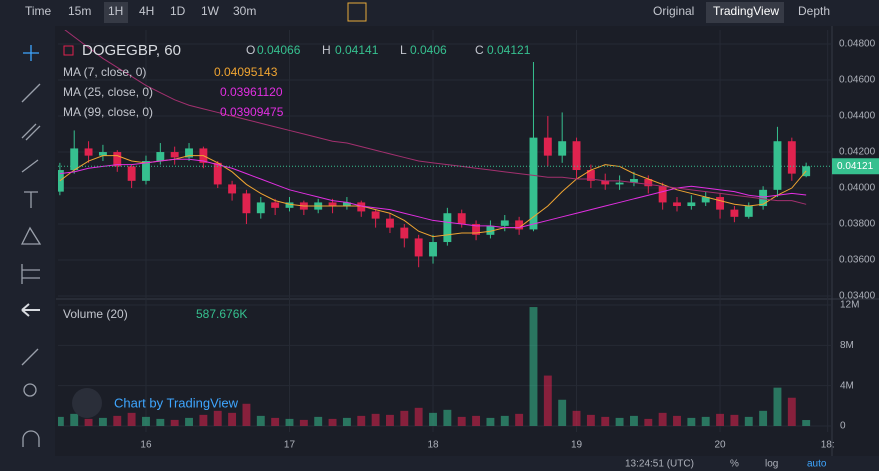 Image resolution: width=879 pixels, height=471 pixels. Describe the element at coordinates (857, 296) in the screenshot. I see `y-tick-label: 0.03400` at that location.